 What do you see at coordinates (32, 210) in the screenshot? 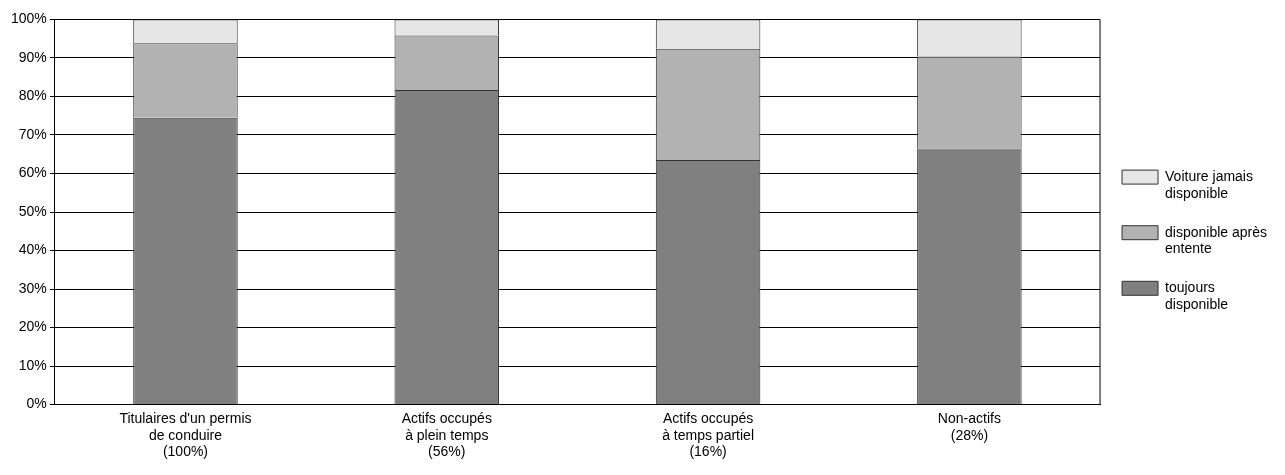
I see `y-tick-label: 50%` at bounding box center [32, 210].